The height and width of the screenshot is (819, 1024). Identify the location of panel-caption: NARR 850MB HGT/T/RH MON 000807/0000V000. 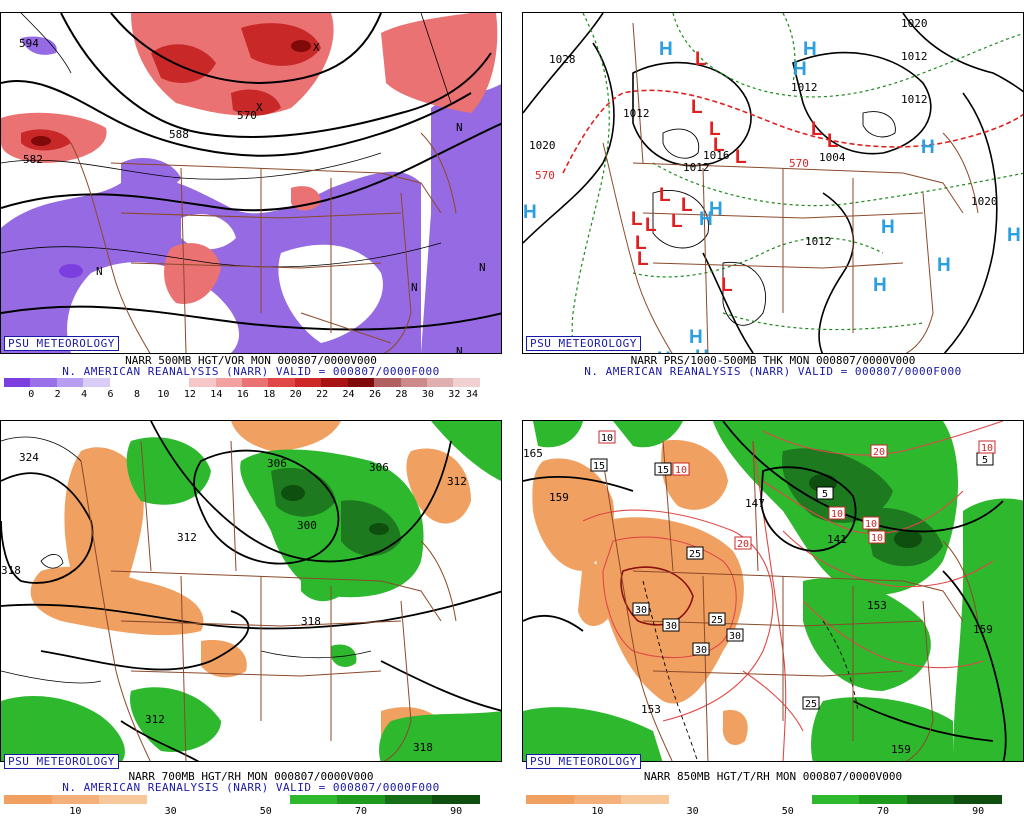
(773, 776).